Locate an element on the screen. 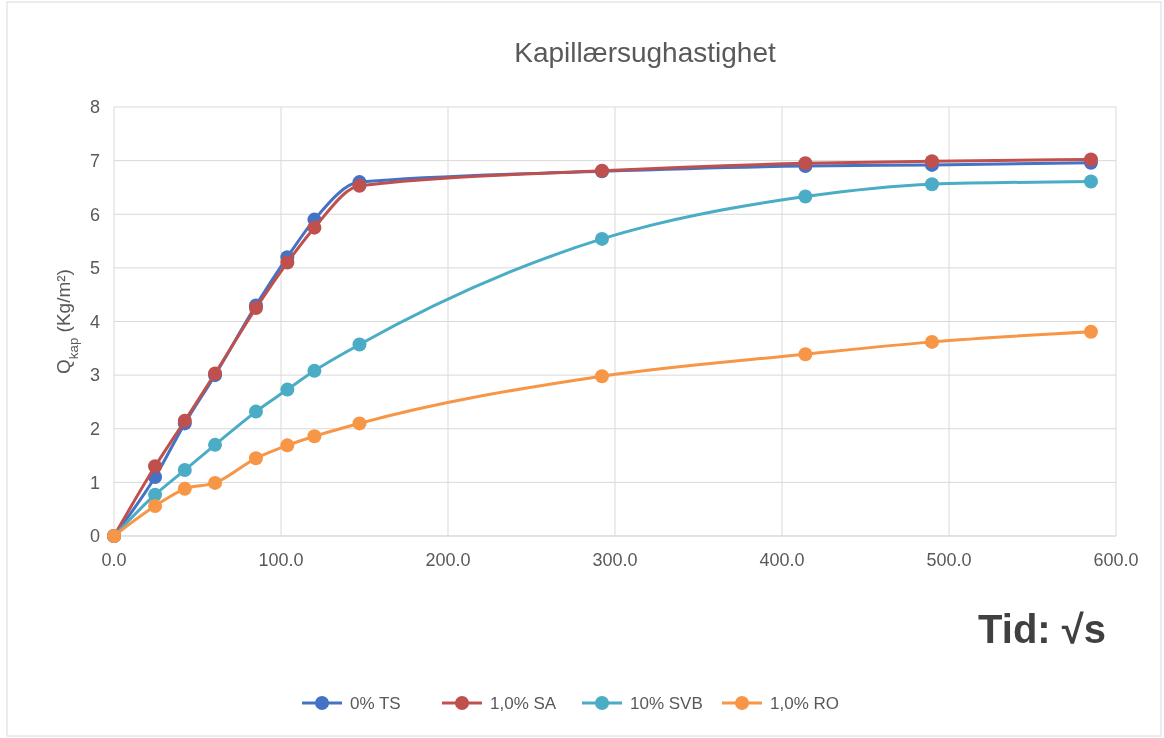 This screenshot has width=1164, height=738. x-tick-label: 400.0 is located at coordinates (782, 560).